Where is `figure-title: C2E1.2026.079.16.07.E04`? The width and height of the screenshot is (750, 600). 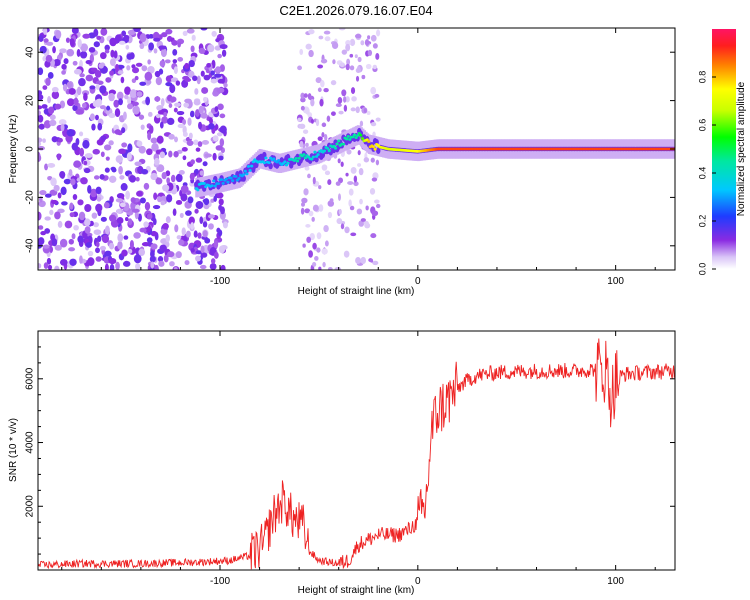 figure-title: C2E1.2026.079.16.07.E04 is located at coordinates (355, 10).